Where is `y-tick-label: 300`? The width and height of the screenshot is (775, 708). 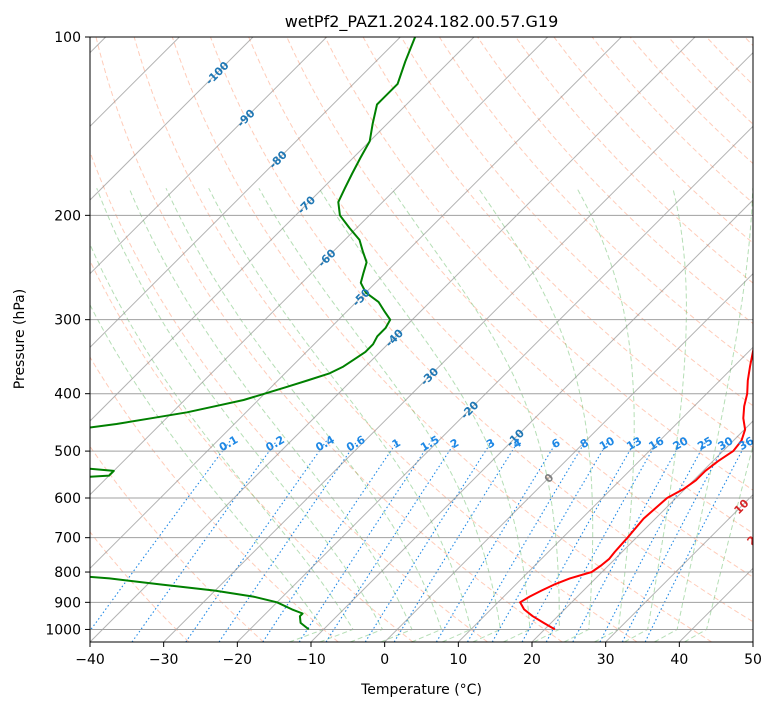 y-tick-label: 300 is located at coordinates (67, 321).